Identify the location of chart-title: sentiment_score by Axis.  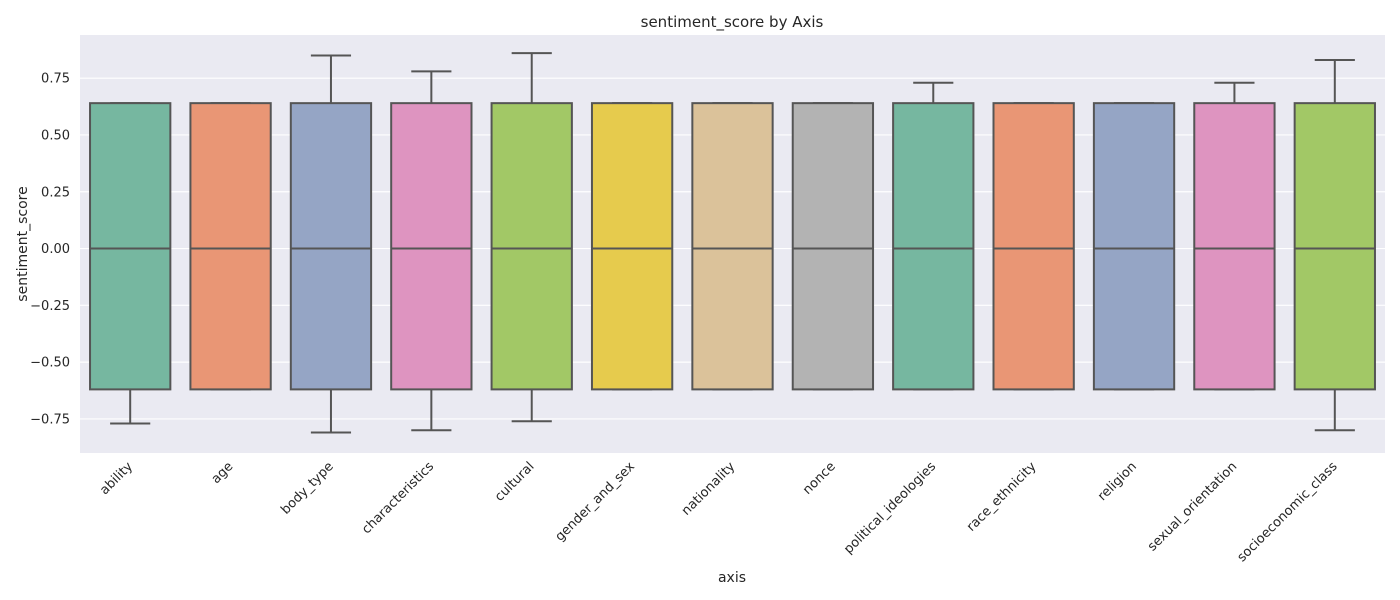
(732, 22).